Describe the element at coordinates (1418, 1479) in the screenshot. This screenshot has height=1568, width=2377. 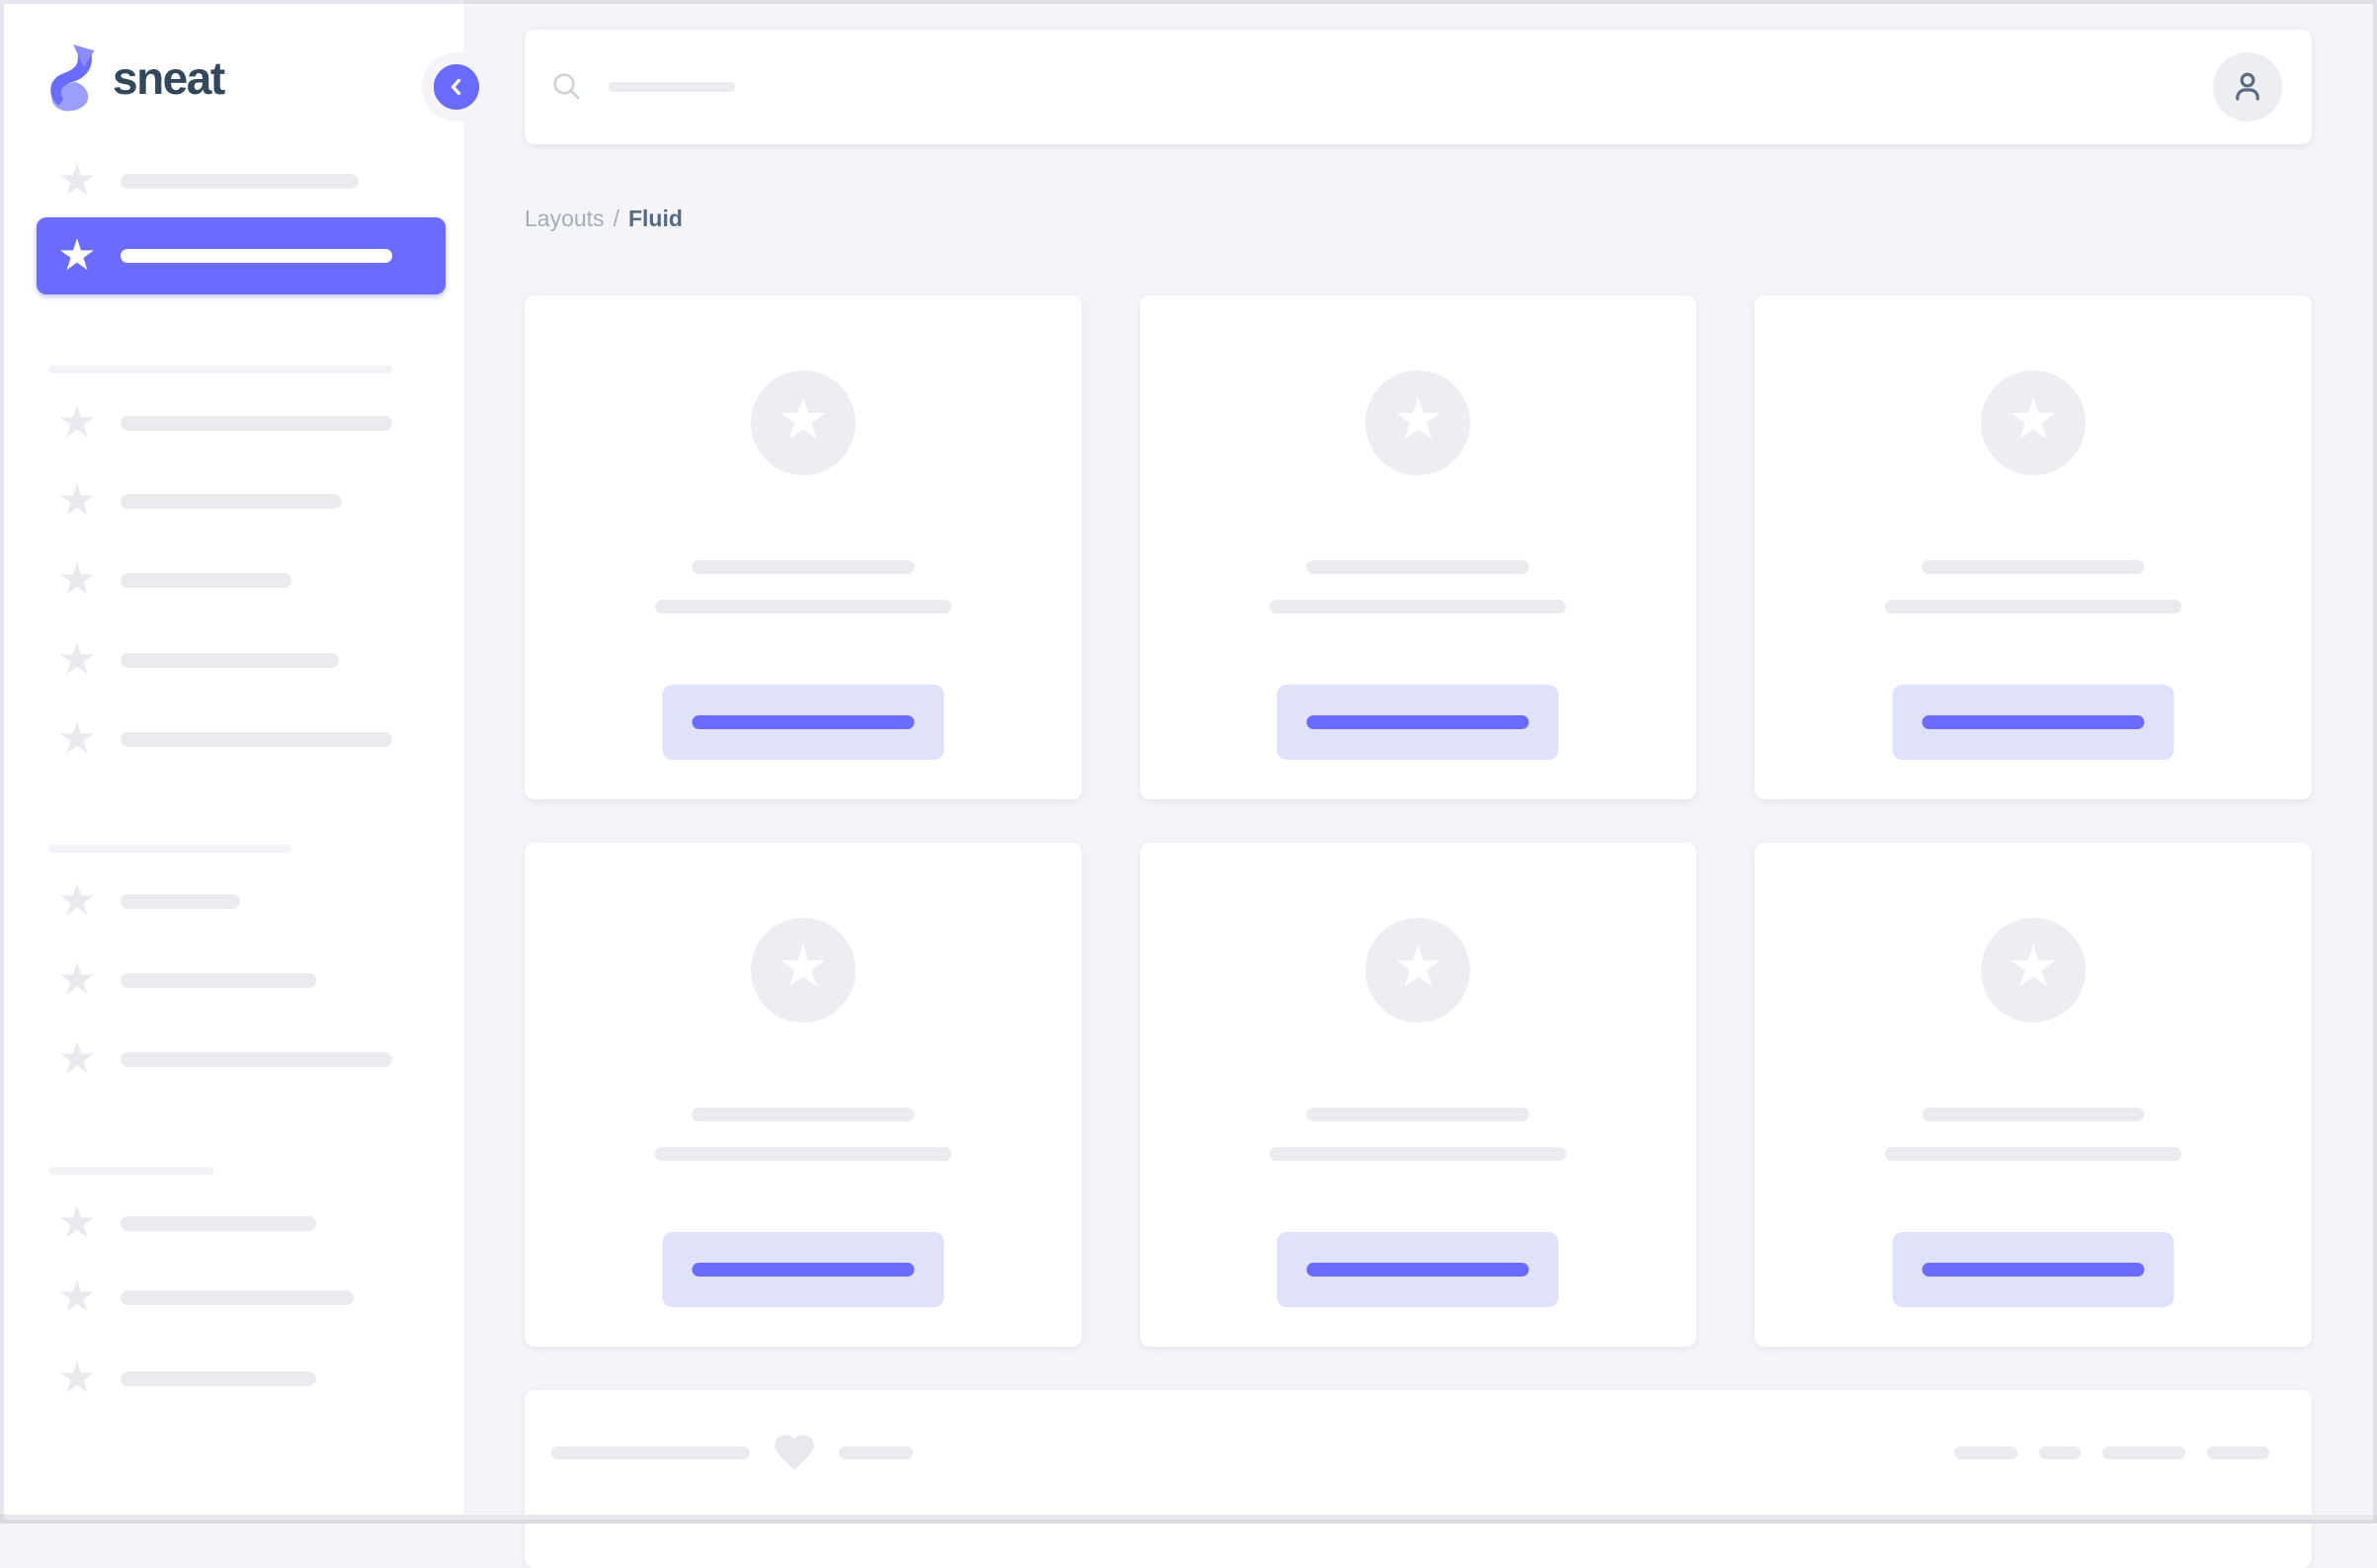
I see `footer-skeleton-card` at that location.